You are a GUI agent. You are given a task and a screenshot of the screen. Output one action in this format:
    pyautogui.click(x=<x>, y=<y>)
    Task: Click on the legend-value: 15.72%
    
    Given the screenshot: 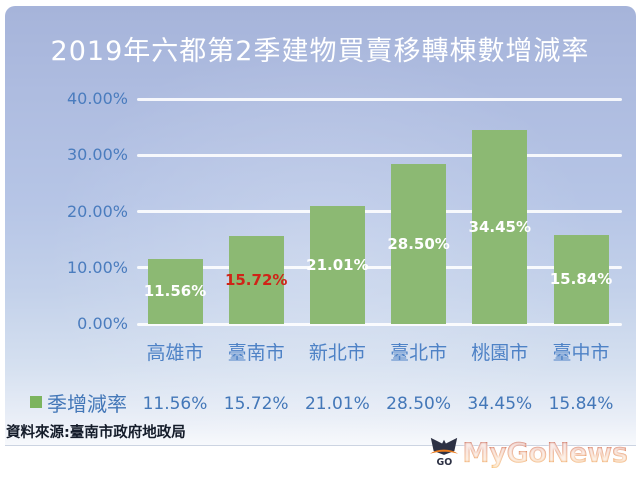 What is the action you would take?
    pyautogui.click(x=256, y=404)
    